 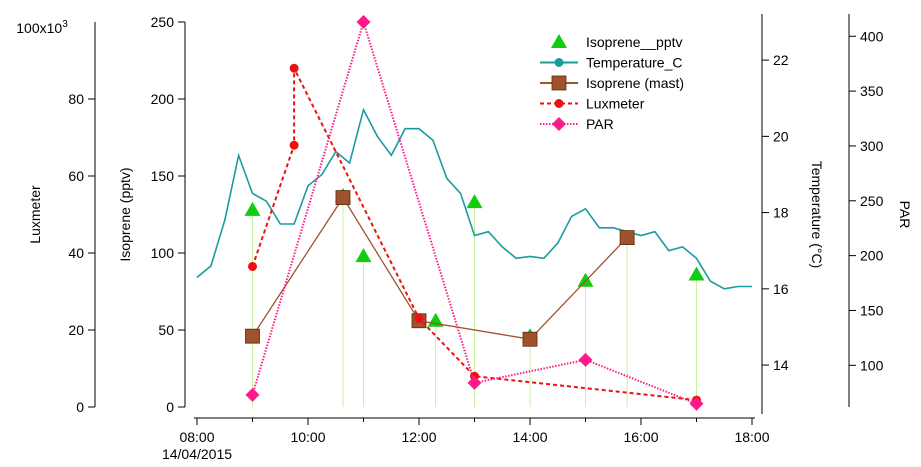 I want to click on temperature-tick-label: 18, so click(x=781, y=213).